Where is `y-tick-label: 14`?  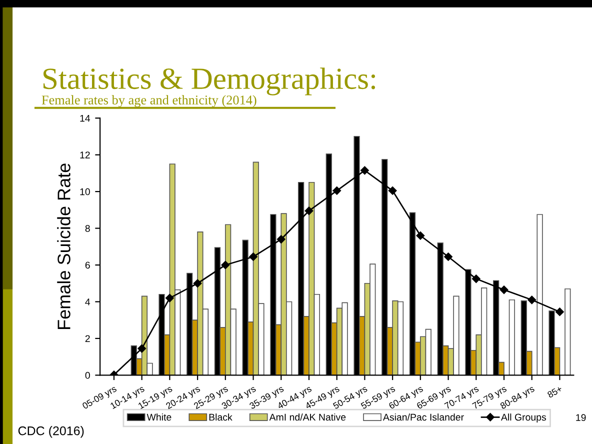
y-tick-label: 14 is located at coordinates (85, 118).